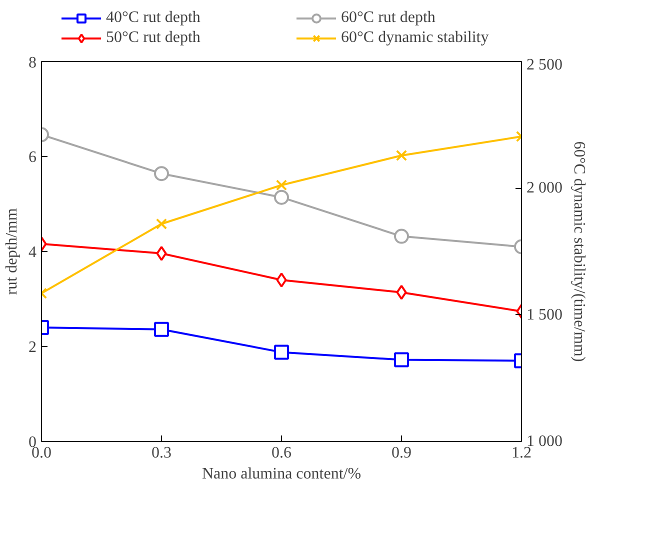 The image size is (649, 549). Describe the element at coordinates (32, 63) in the screenshot. I see `y-tick-label: 8` at that location.